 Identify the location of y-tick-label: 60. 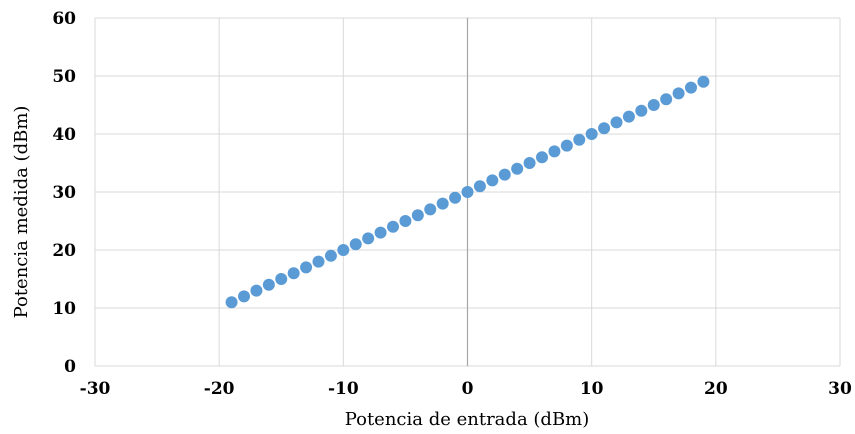
(64, 19).